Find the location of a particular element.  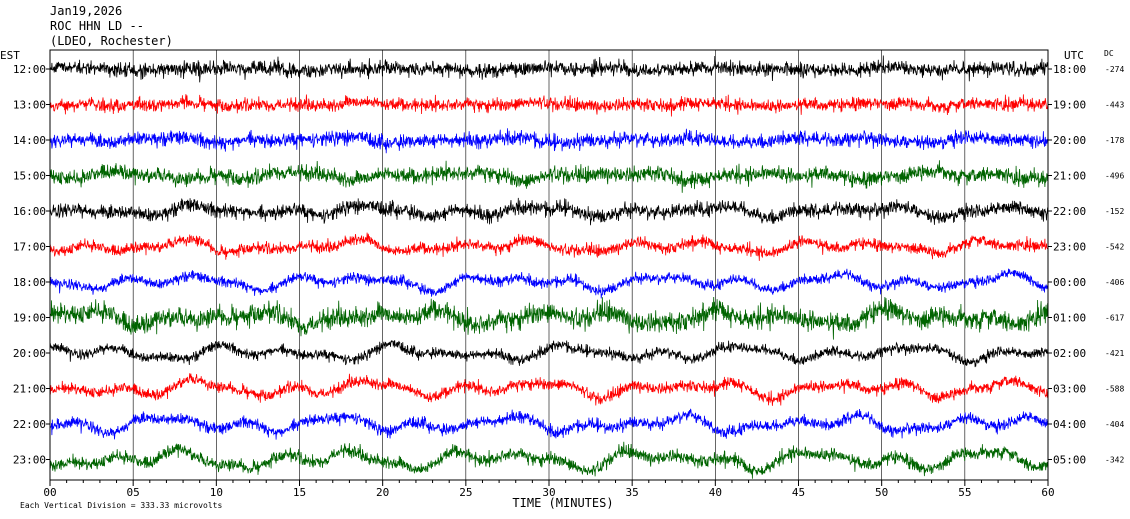

x-tick-label: 35 is located at coordinates (632, 492).